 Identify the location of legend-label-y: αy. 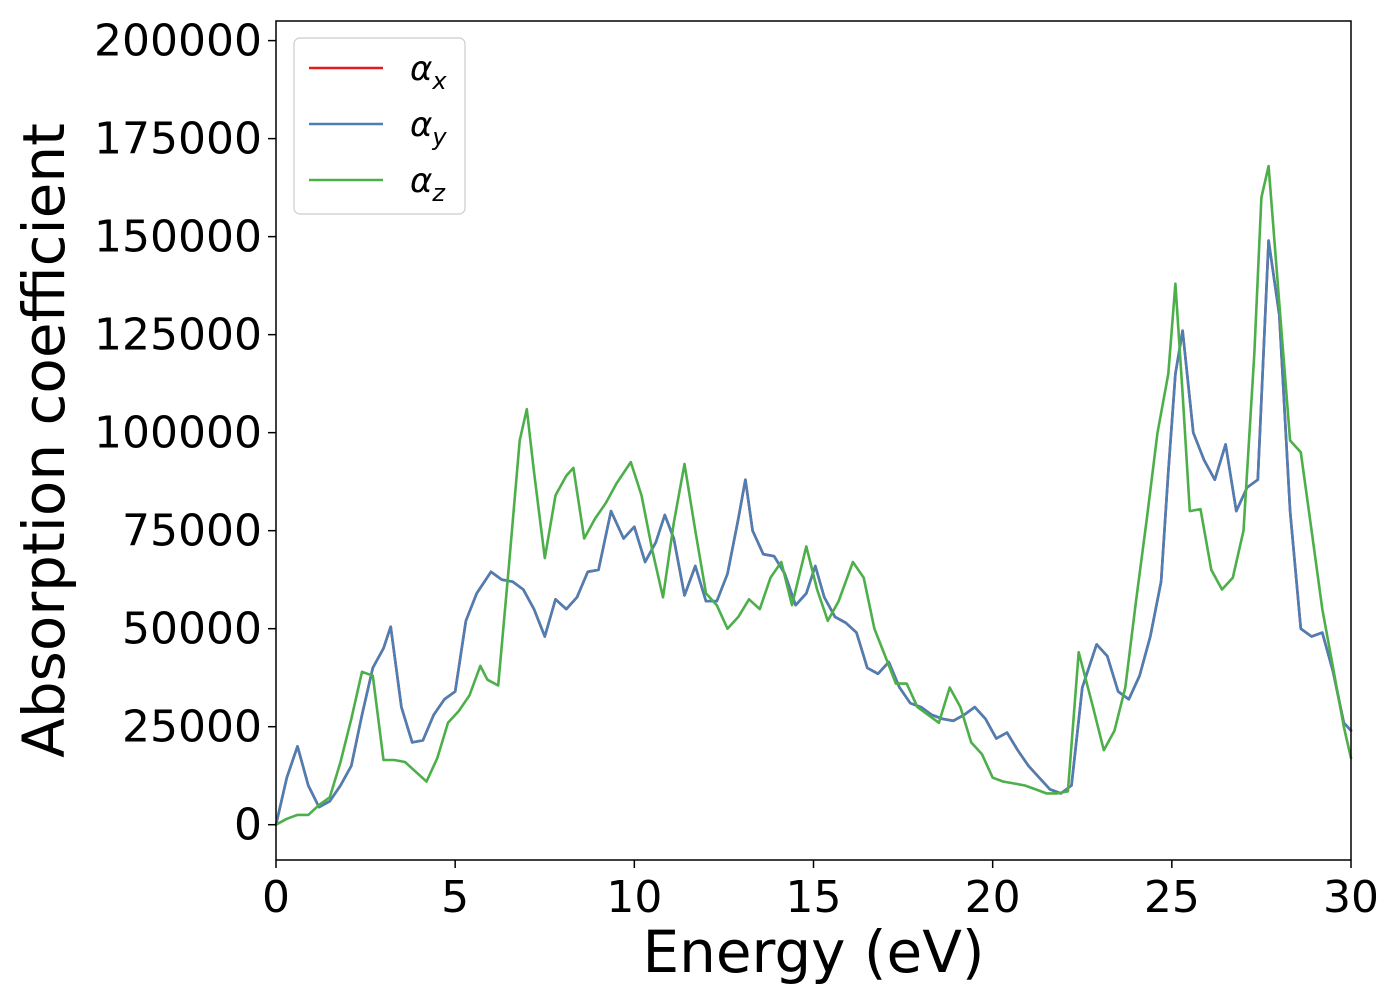
(428, 128).